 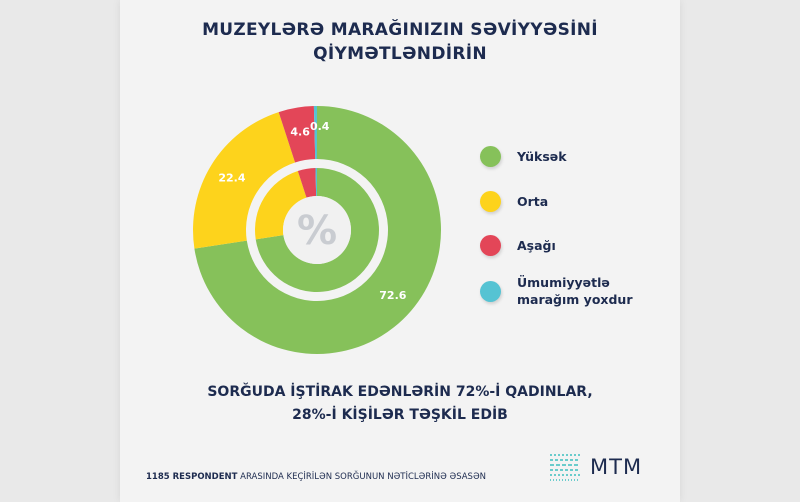 What do you see at coordinates (400, 415) in the screenshot?
I see `note-line-2: 28%-İ KİŞİLƏR TƏŞKİL EDİB` at bounding box center [400, 415].